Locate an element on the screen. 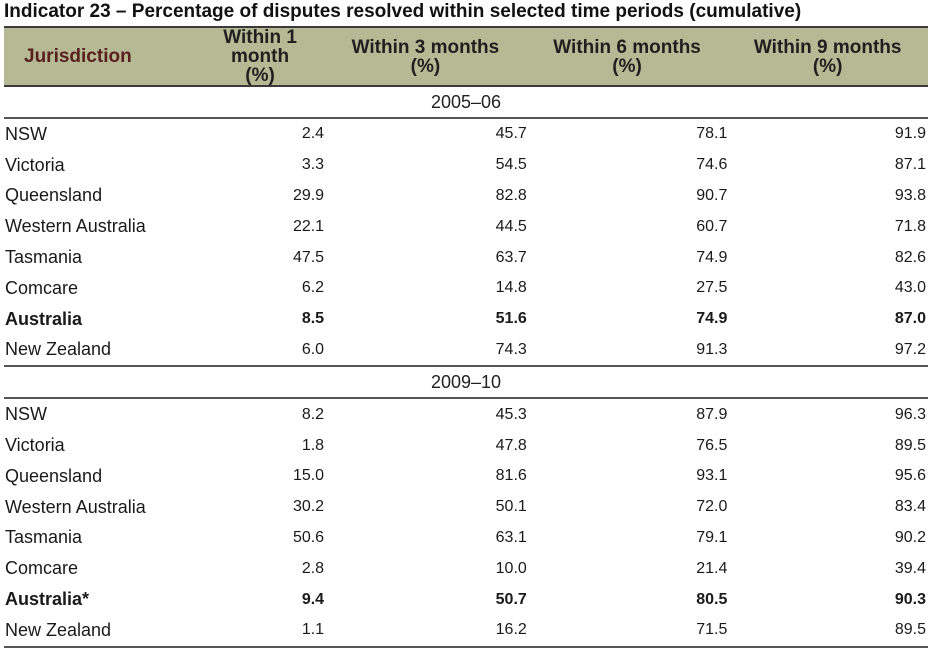  table-row: Comcare 2.8 10.0 21.4 39.4 is located at coordinates (466, 568).